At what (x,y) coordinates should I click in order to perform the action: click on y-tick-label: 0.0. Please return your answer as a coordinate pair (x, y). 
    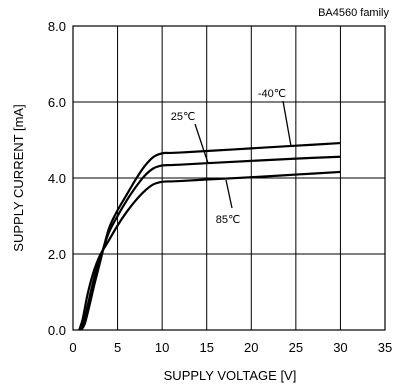
    Looking at the image, I should click on (57, 330).